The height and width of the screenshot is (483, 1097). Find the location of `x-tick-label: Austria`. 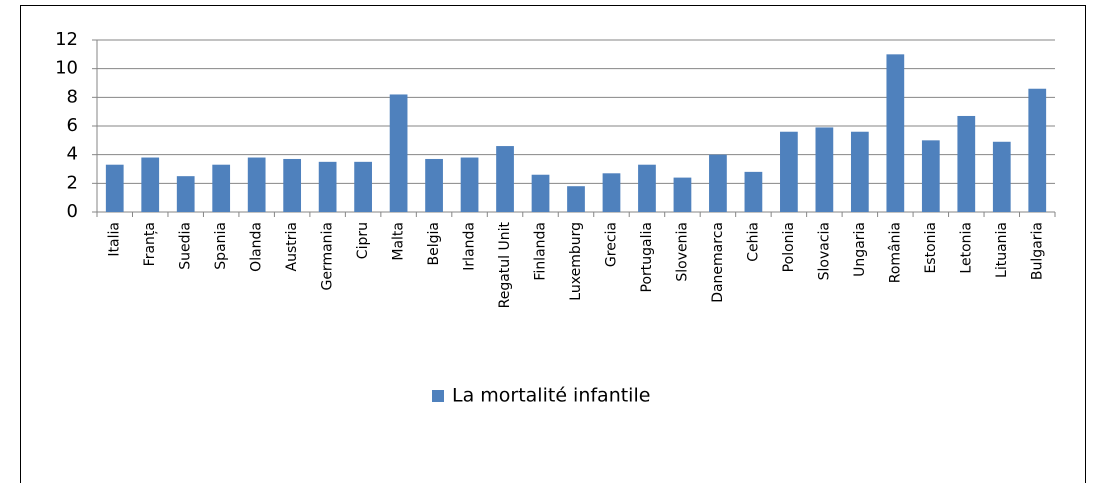

x-tick-label: Austria is located at coordinates (292, 246).